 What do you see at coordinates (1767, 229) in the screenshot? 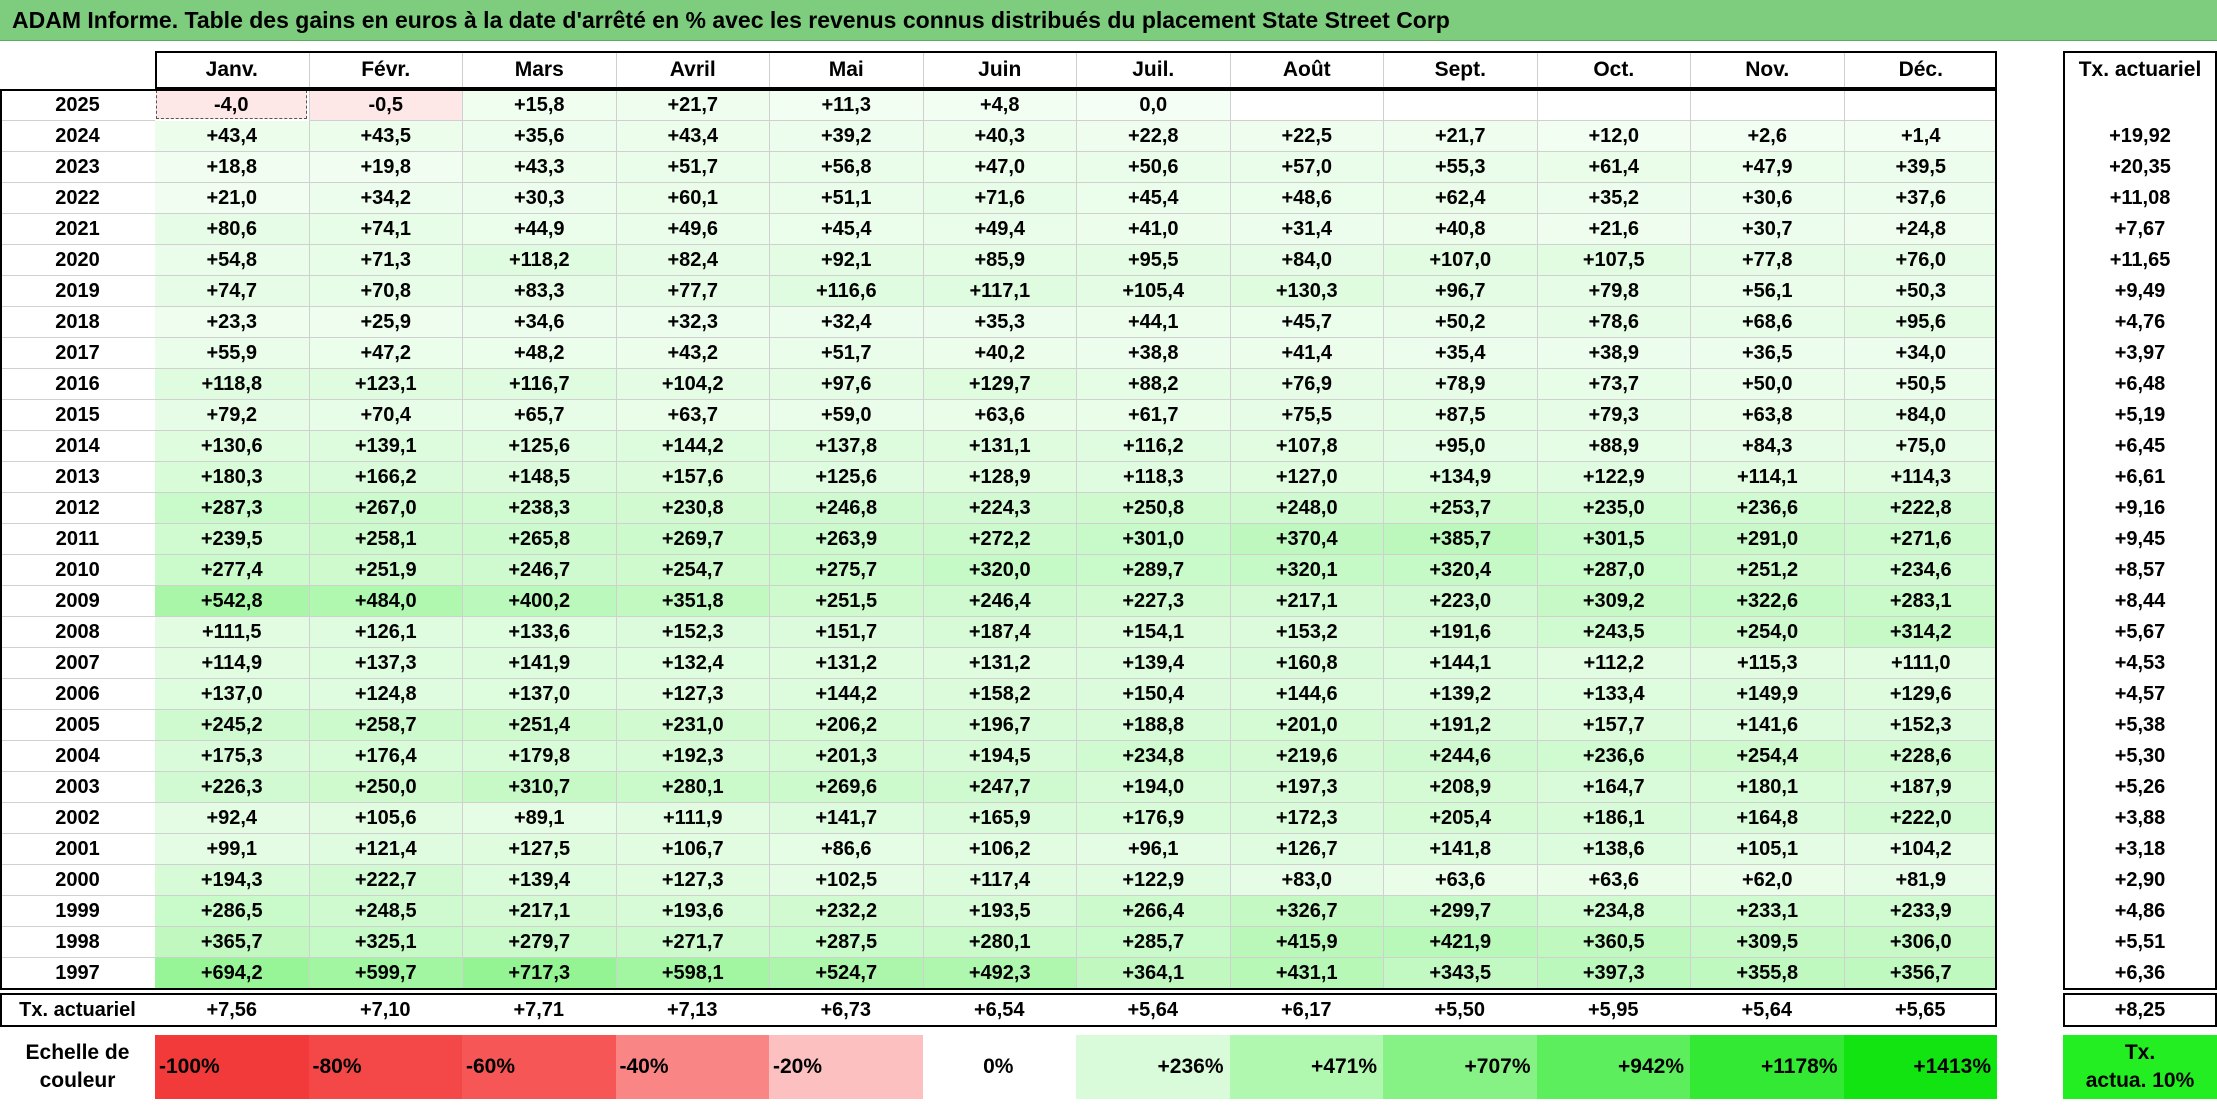
I see `table-cell: +30,7` at bounding box center [1767, 229].